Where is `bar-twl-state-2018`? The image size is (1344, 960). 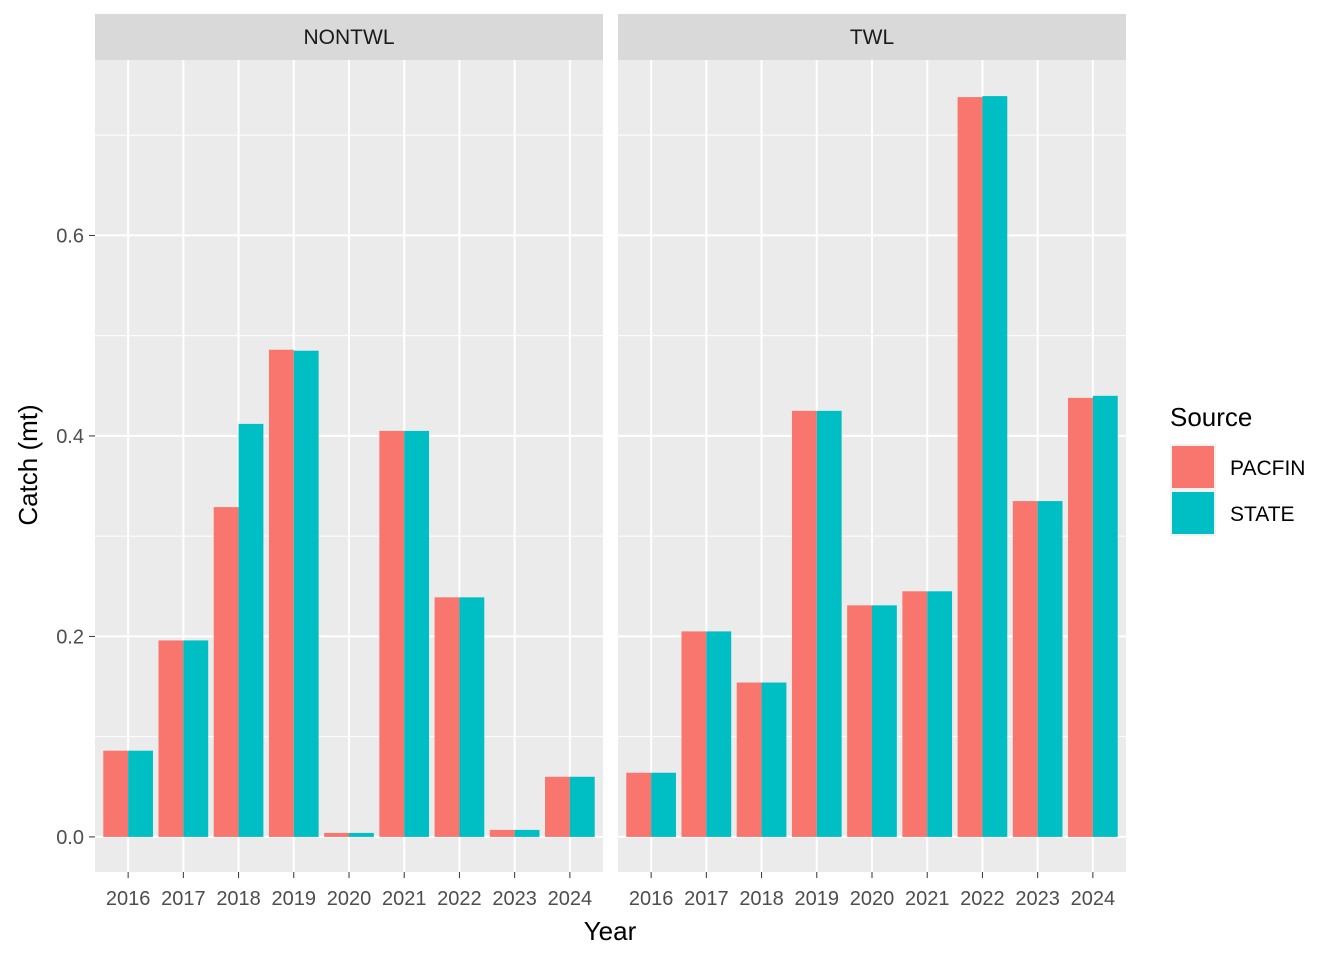 bar-twl-state-2018 is located at coordinates (774, 759).